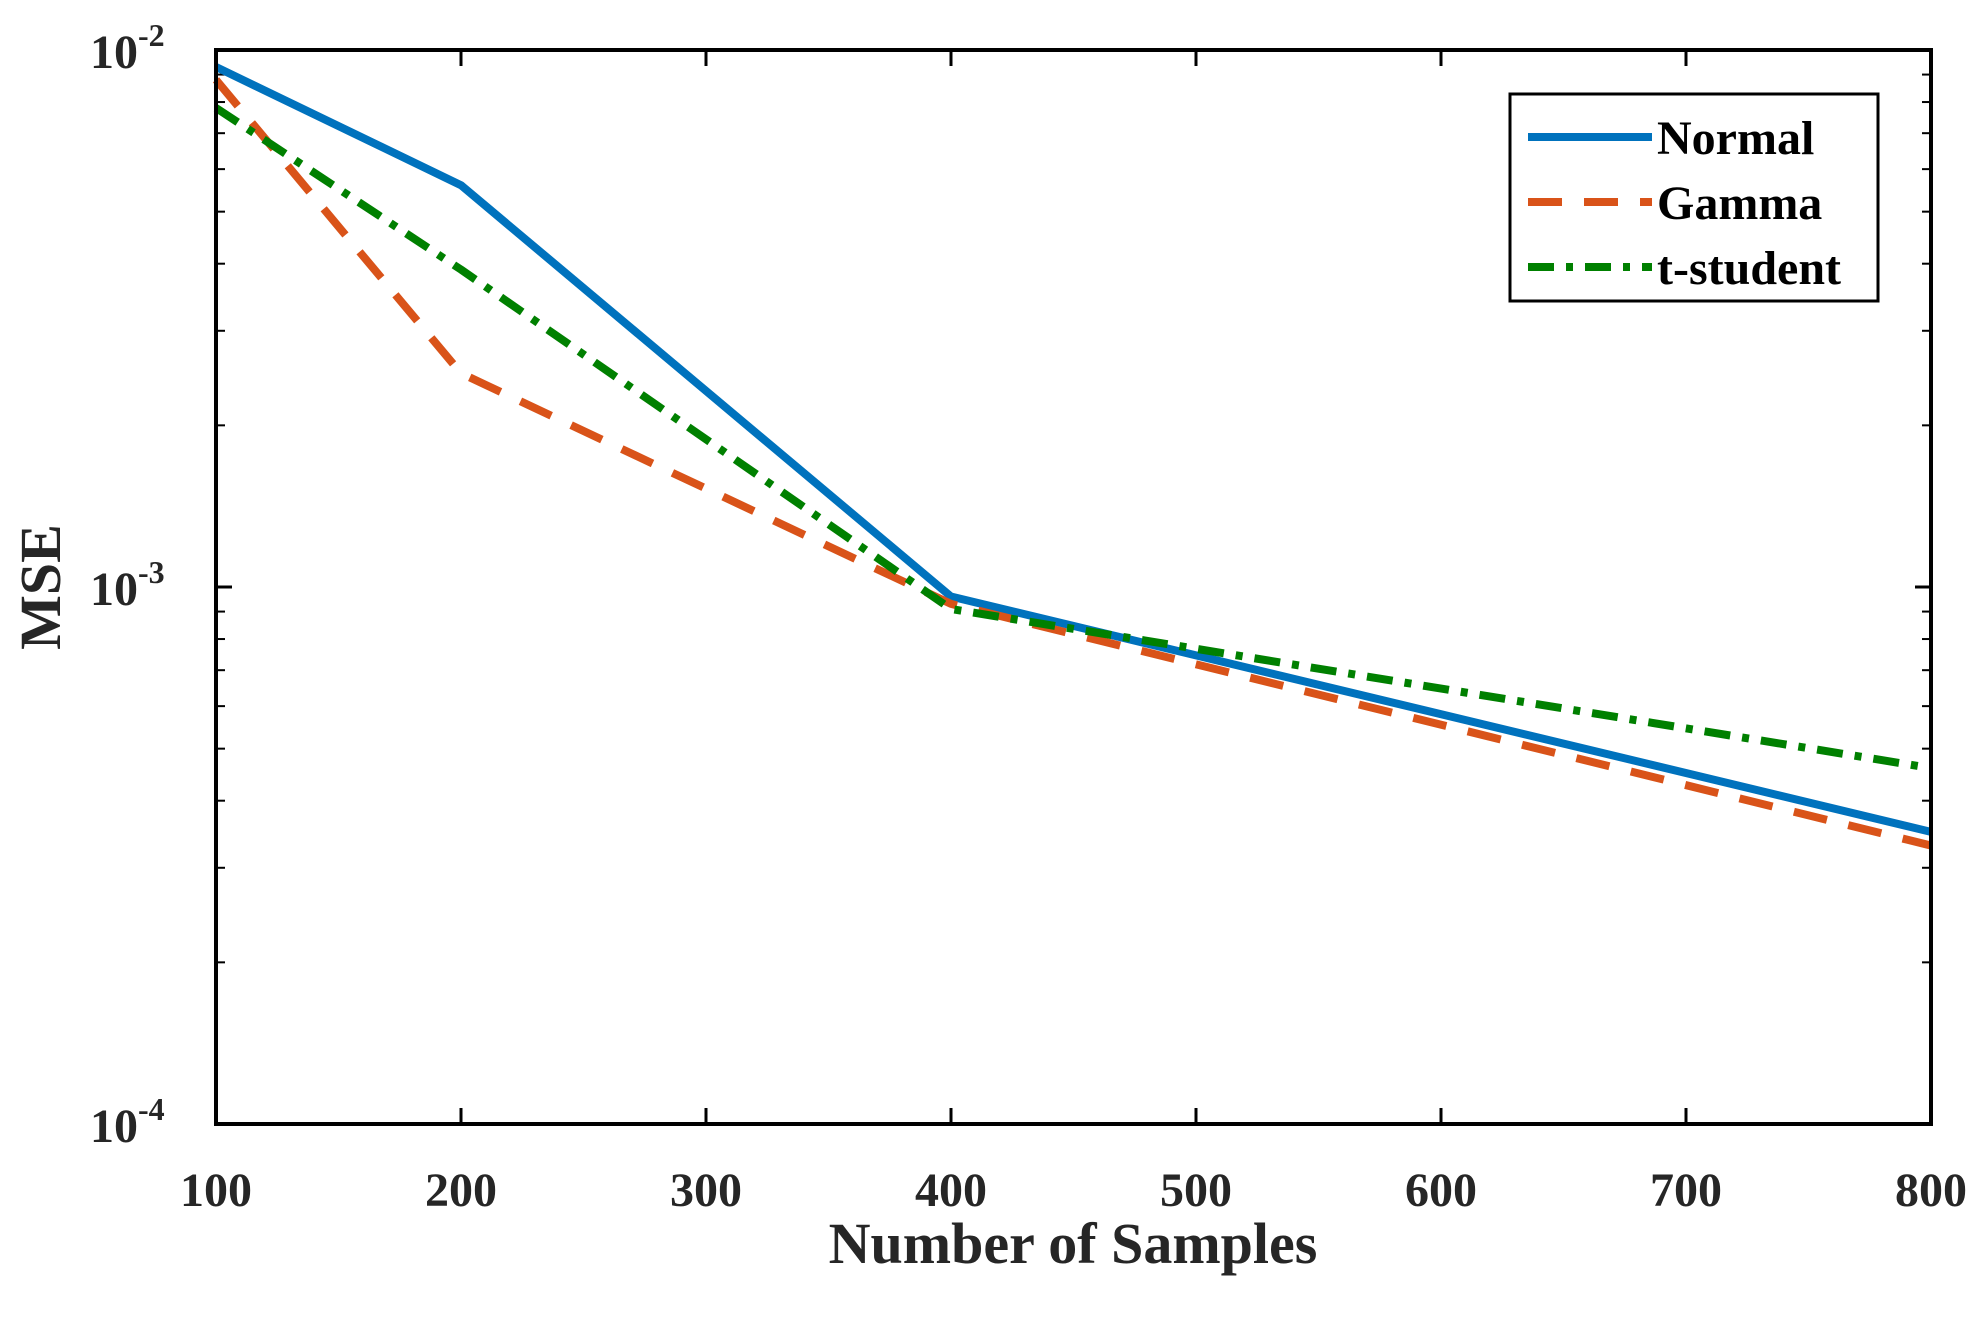 This screenshot has width=1987, height=1319. I want to click on y-tick-label: 10⁻³, so click(127, 585).